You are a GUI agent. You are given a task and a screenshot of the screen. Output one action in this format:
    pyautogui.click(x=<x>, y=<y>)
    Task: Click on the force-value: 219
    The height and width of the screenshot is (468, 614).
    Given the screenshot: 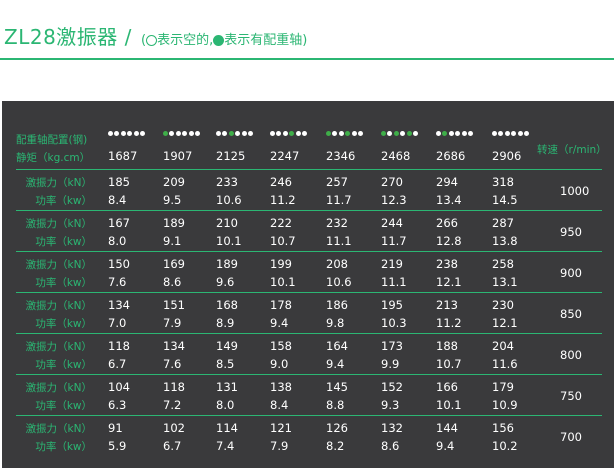 What is the action you would take?
    pyautogui.click(x=392, y=264)
    